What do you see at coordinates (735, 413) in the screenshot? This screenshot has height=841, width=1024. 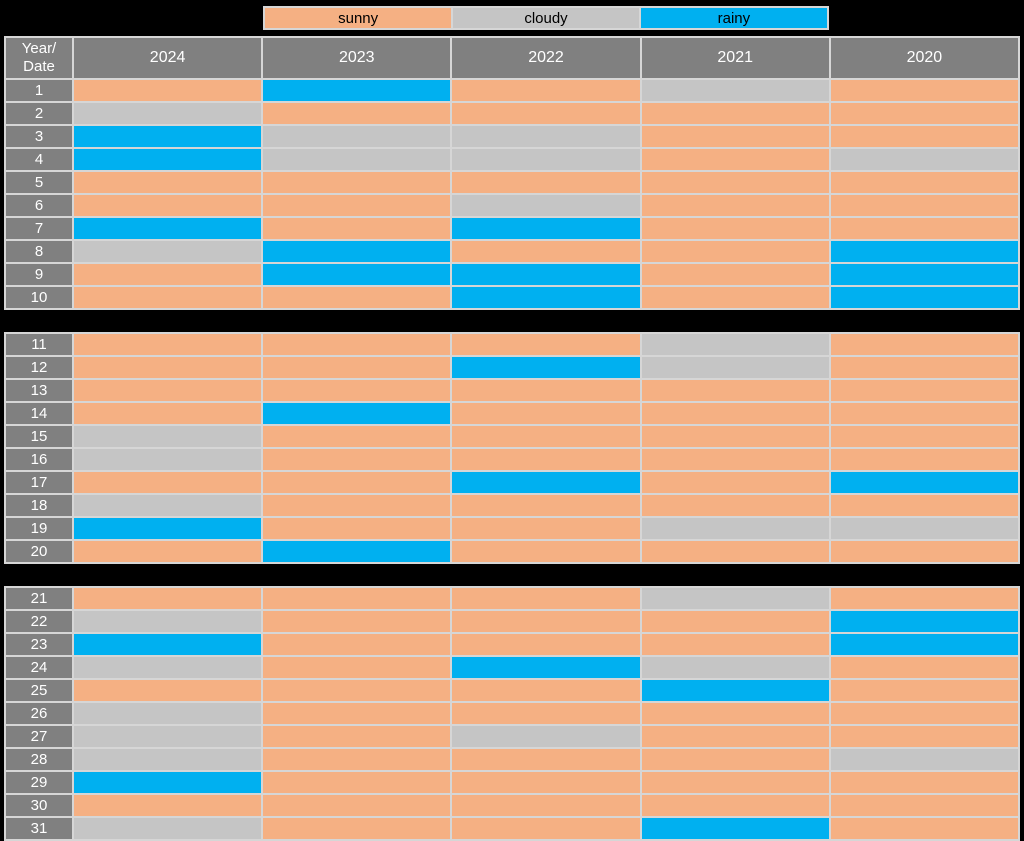 I see `weather-cell-2021-day-14-sunny` at bounding box center [735, 413].